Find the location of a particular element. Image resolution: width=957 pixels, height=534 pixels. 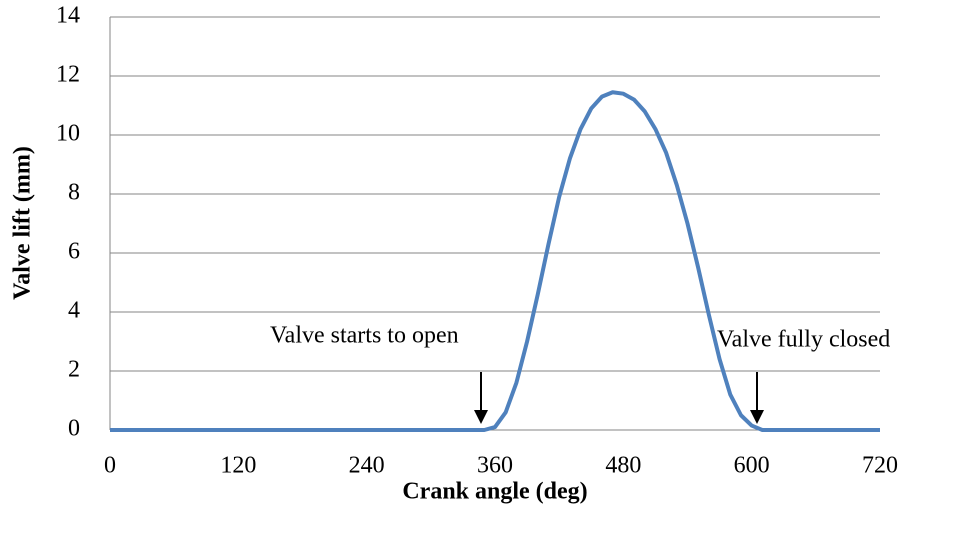

y-tick-label: 0 is located at coordinates (74, 429).